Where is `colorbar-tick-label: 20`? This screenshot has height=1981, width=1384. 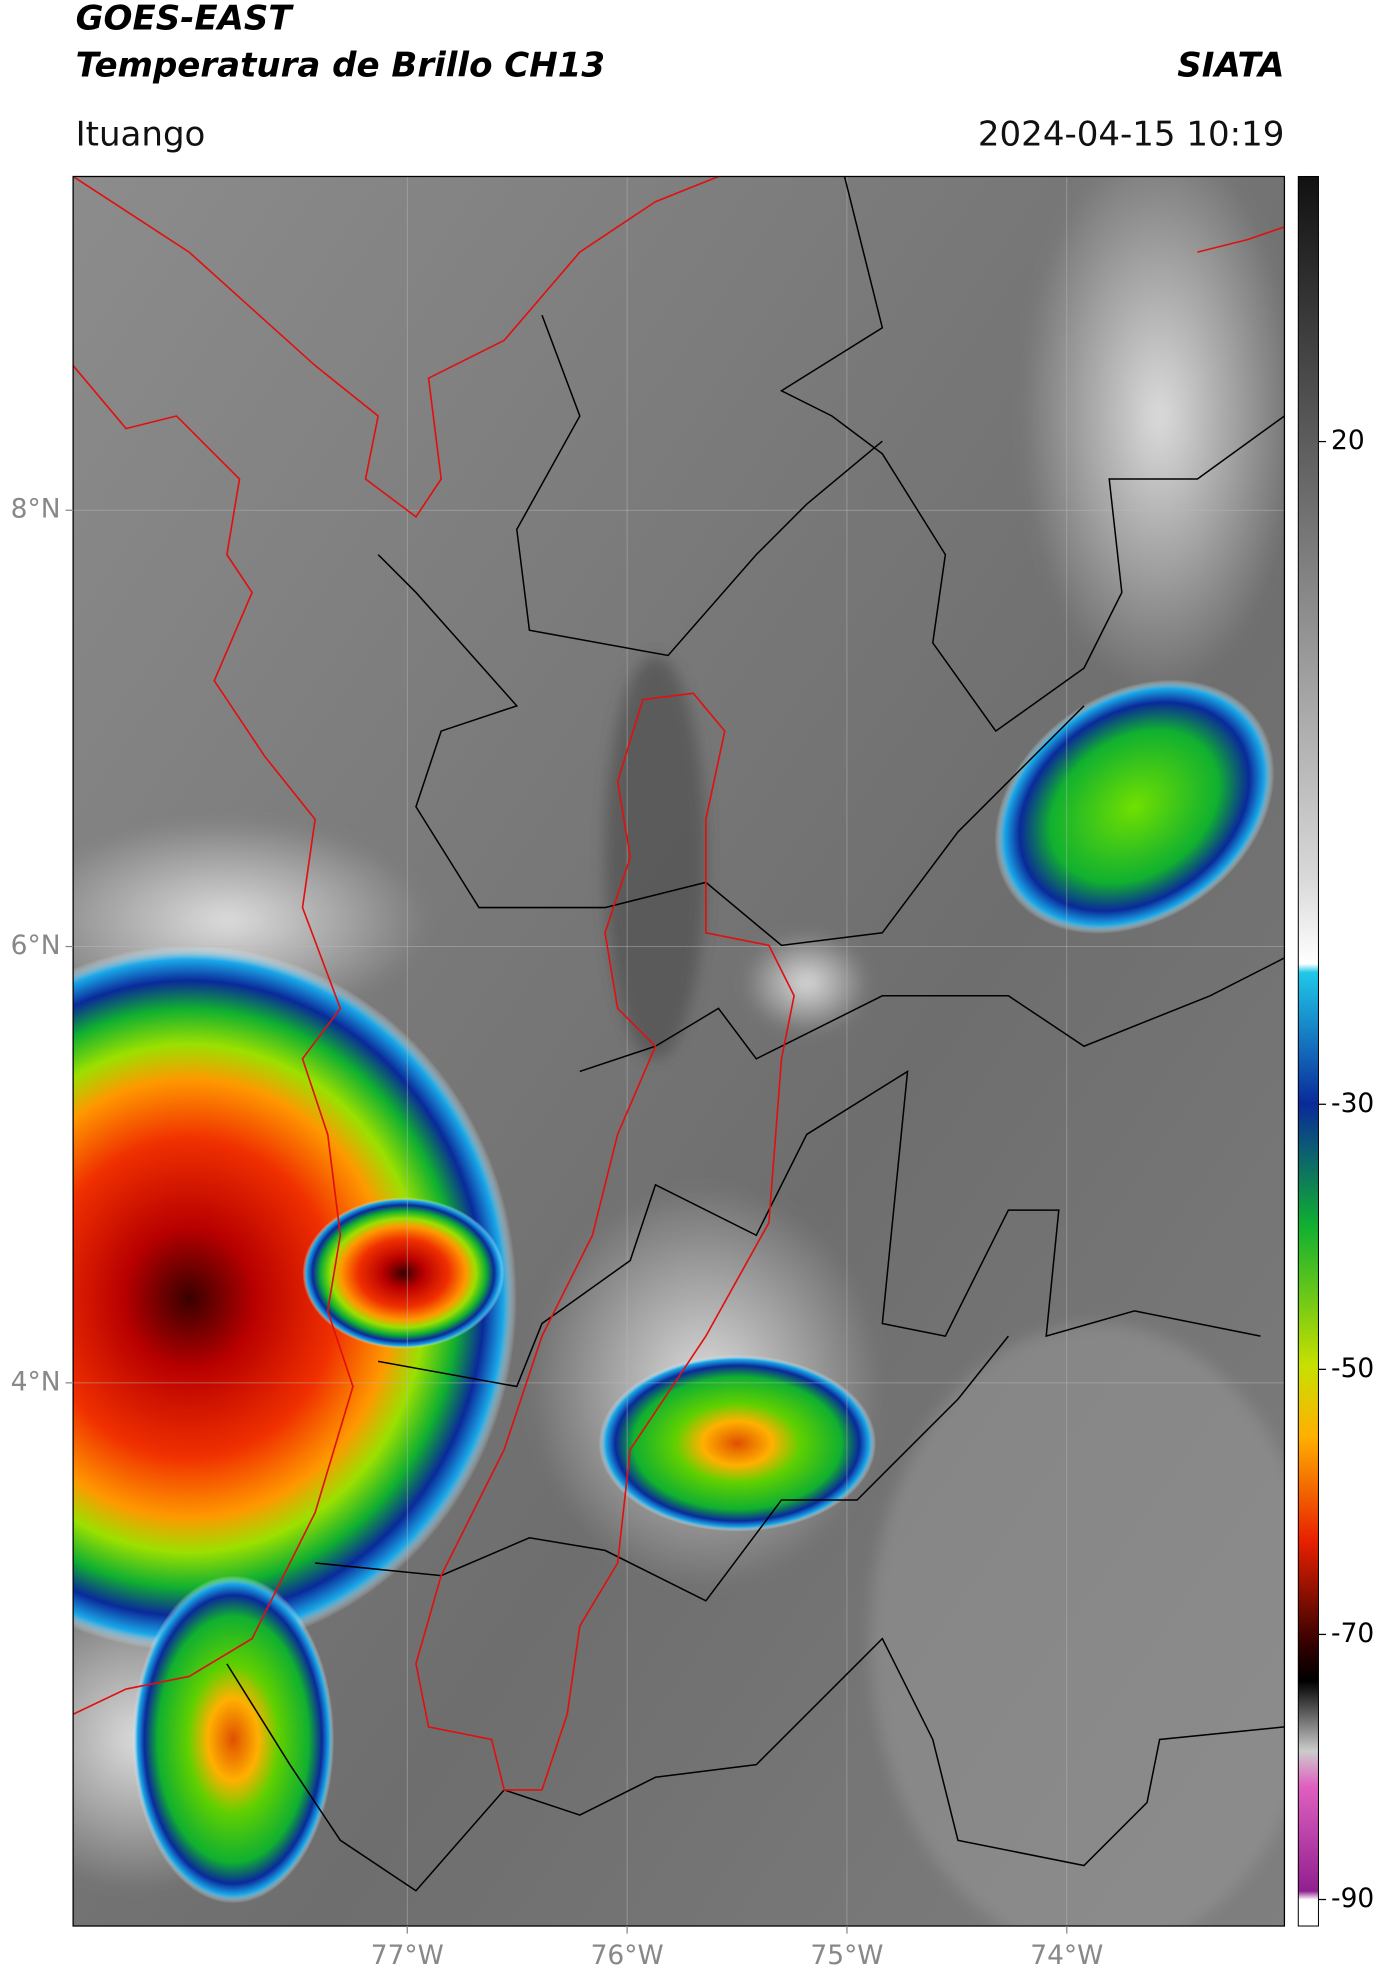 colorbar-tick-label: 20 is located at coordinates (1348, 440).